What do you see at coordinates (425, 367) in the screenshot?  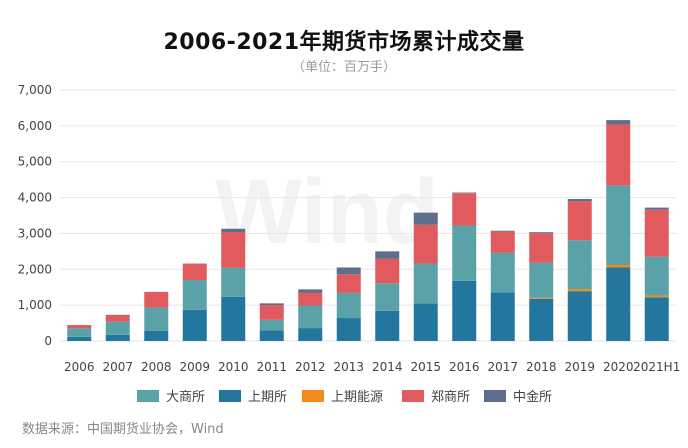 I see `x-tick-label: 2015` at bounding box center [425, 367].